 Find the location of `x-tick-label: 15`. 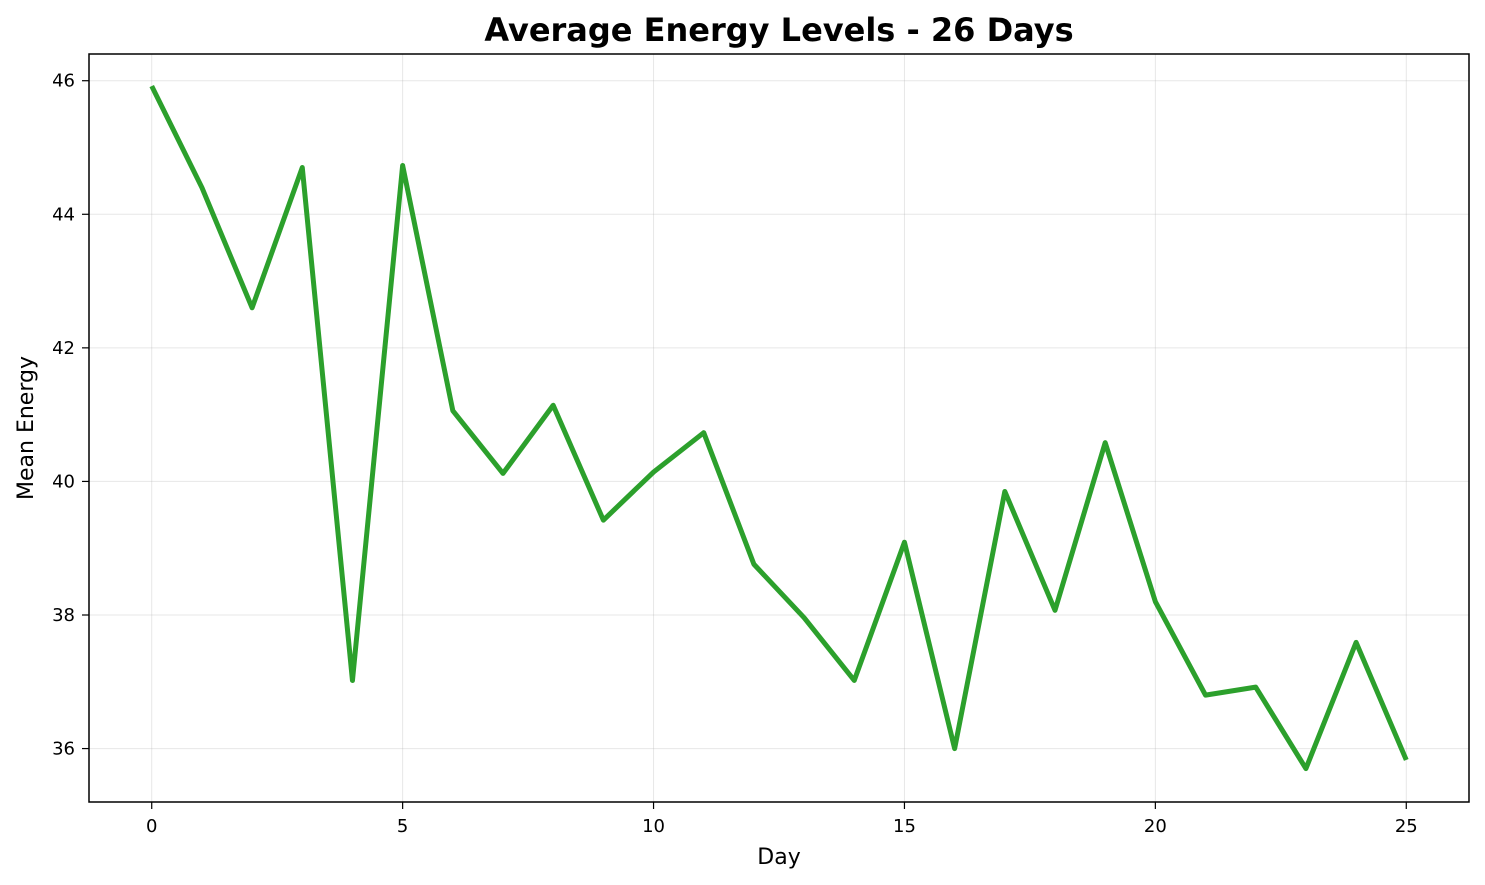

x-tick-label: 15 is located at coordinates (904, 826).